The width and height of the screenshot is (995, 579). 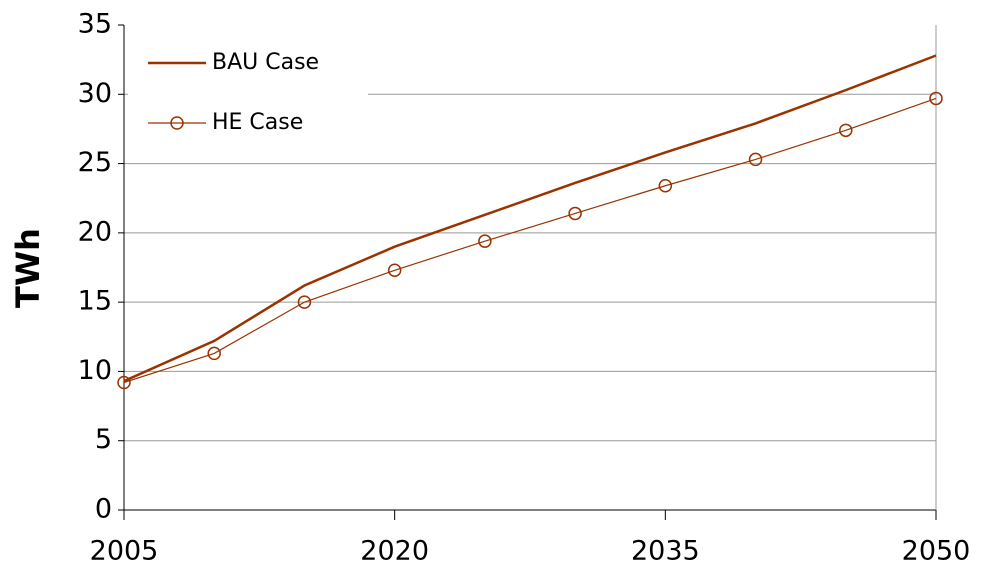 What do you see at coordinates (103, 509) in the screenshot?
I see `y-tick-label: 0` at bounding box center [103, 509].